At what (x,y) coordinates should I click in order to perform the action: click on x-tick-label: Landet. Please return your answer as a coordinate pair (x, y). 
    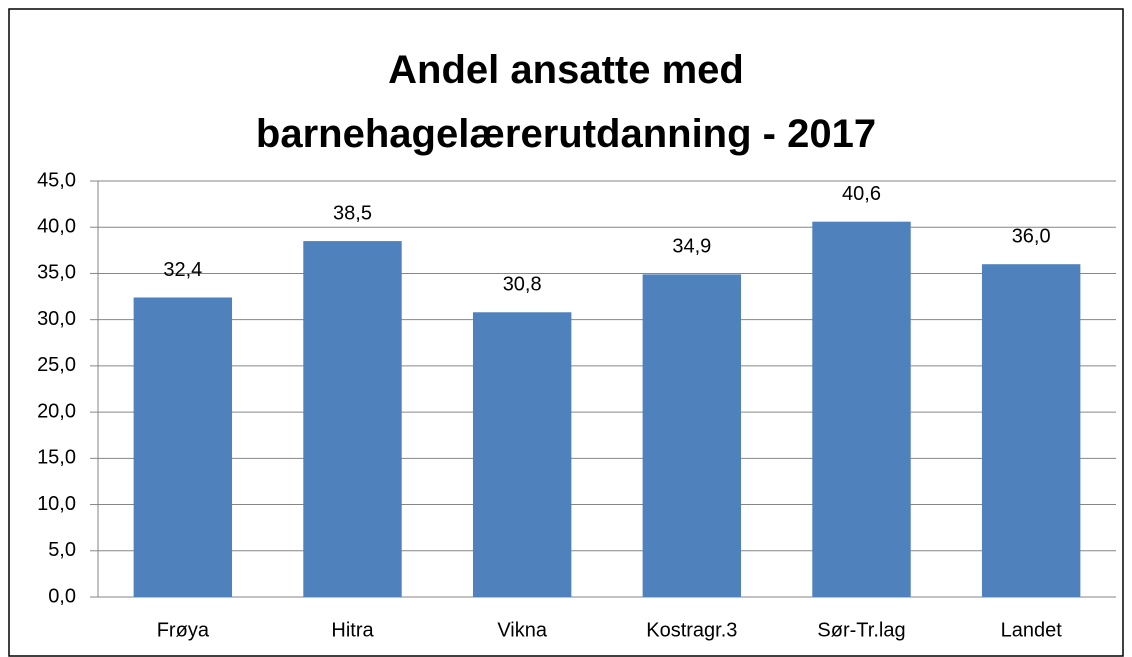
    Looking at the image, I should click on (1032, 630).